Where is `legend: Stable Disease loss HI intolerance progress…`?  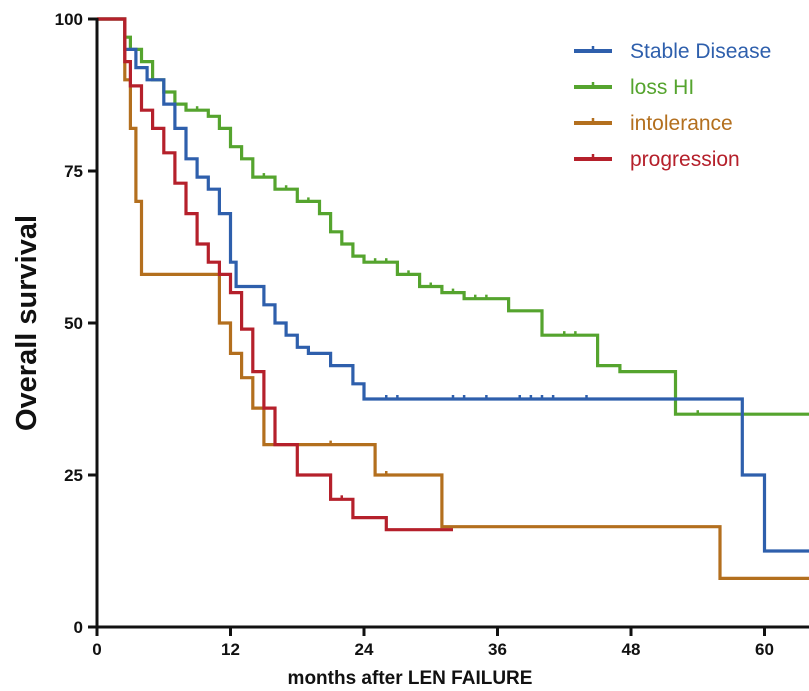
legend: Stable Disease loss HI intolerance progress… is located at coordinates (672, 105).